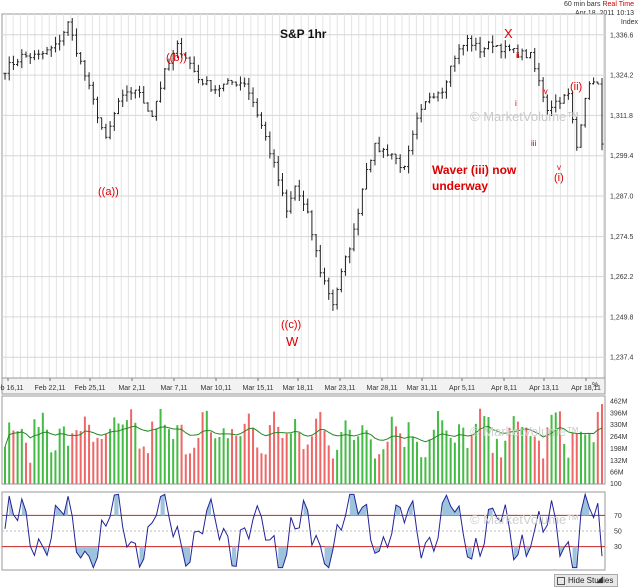 This screenshot has height=587, width=640. What do you see at coordinates (599, 579) in the screenshot?
I see `resize-grip-icon: ◢` at bounding box center [599, 579].